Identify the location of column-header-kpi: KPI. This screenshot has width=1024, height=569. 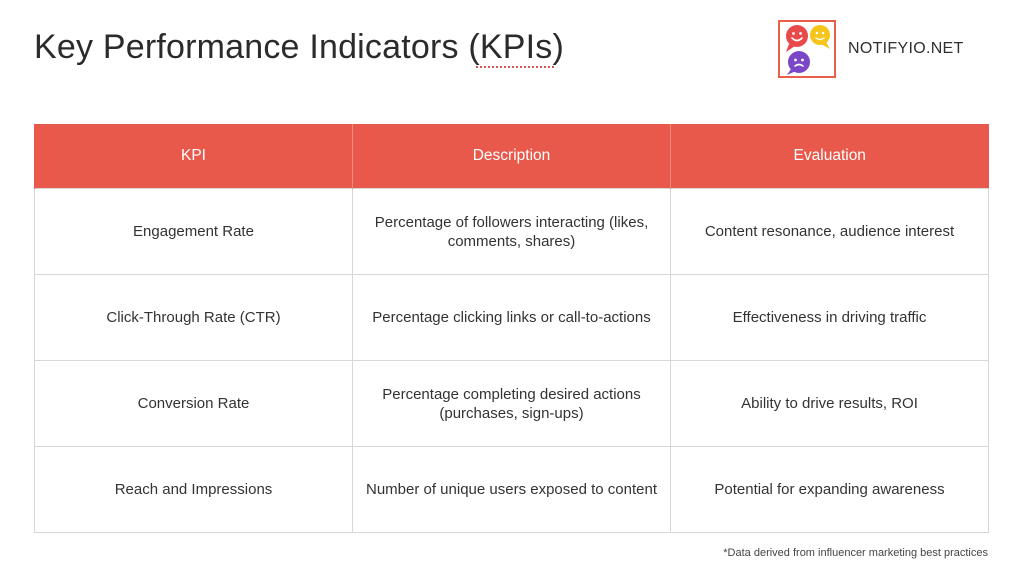
(193, 156).